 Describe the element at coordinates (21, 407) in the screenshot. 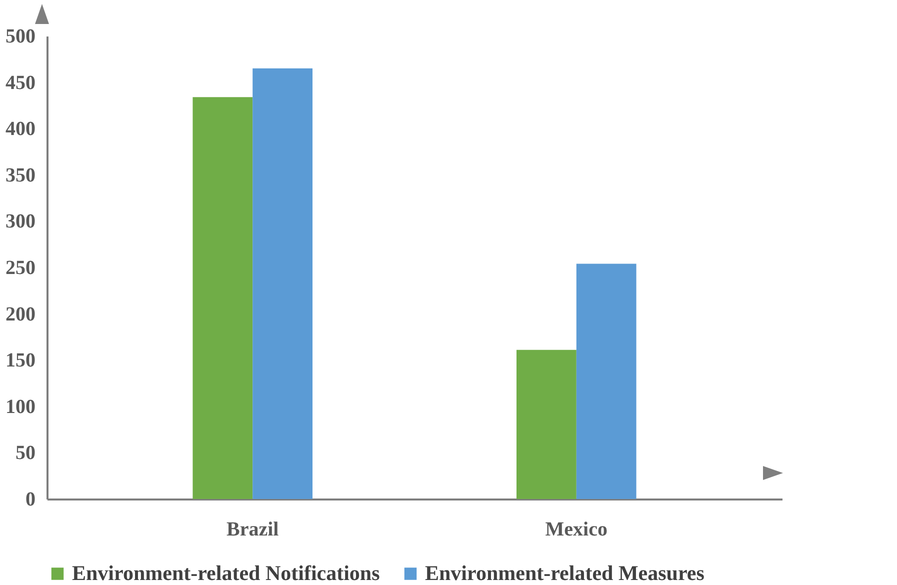

I see `y-tick-label: 100` at that location.